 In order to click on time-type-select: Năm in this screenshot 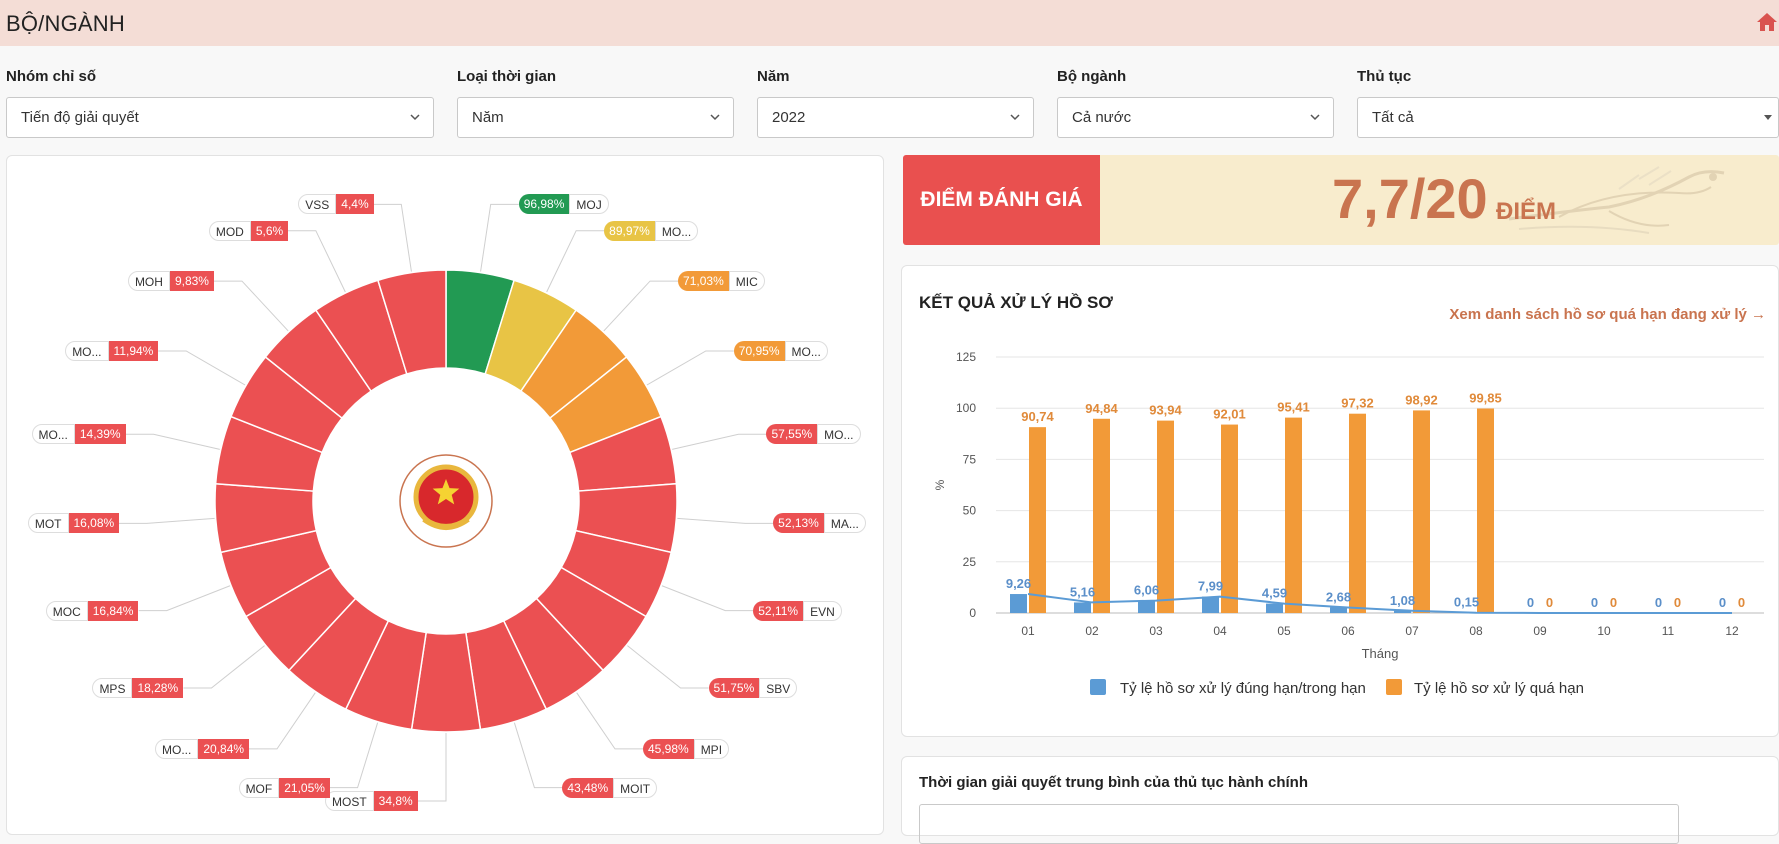, I will do `click(595, 117)`.